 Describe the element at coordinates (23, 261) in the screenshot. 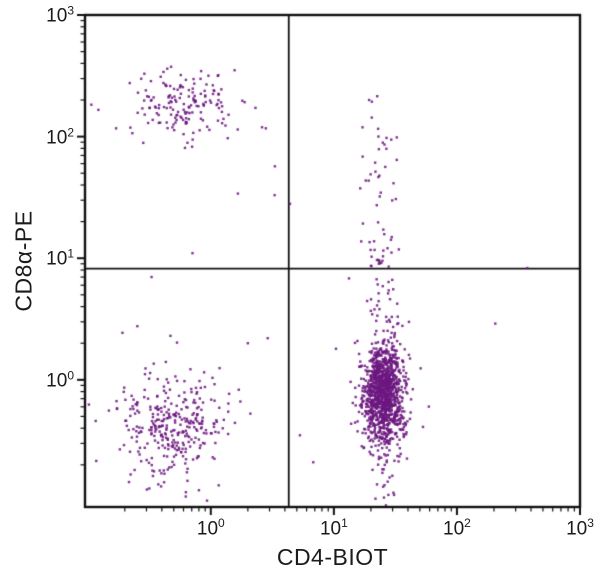

I see `y-axis-title: CD8α-PE` at that location.